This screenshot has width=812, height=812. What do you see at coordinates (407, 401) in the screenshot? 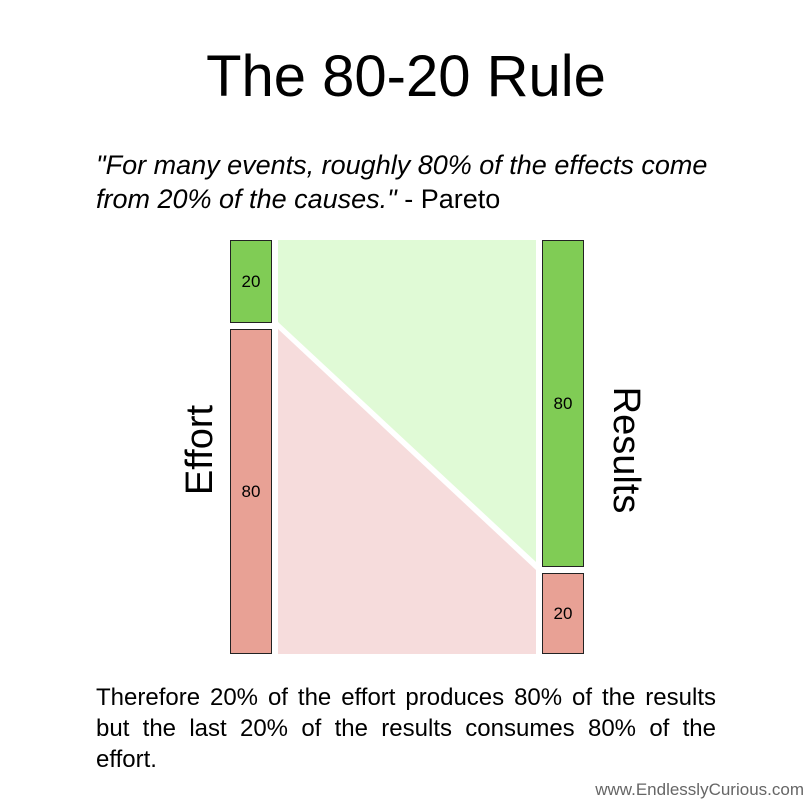
I see `green-flow` at bounding box center [407, 401].